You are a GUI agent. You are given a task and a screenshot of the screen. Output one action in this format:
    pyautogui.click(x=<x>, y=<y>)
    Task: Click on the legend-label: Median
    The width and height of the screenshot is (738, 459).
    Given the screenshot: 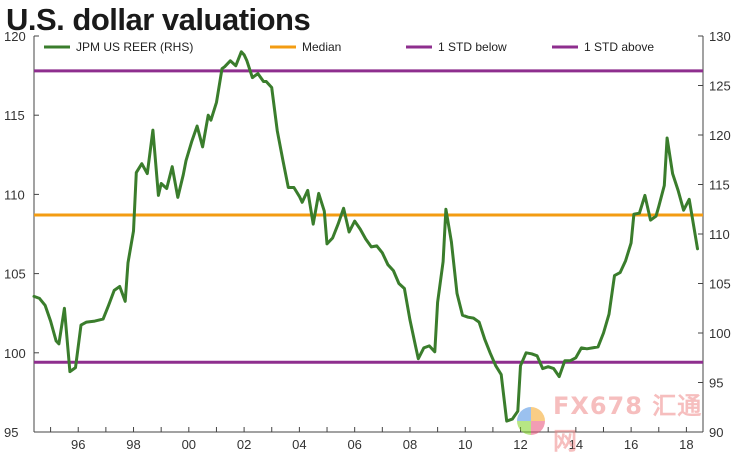 What is the action you would take?
    pyautogui.click(x=321, y=47)
    